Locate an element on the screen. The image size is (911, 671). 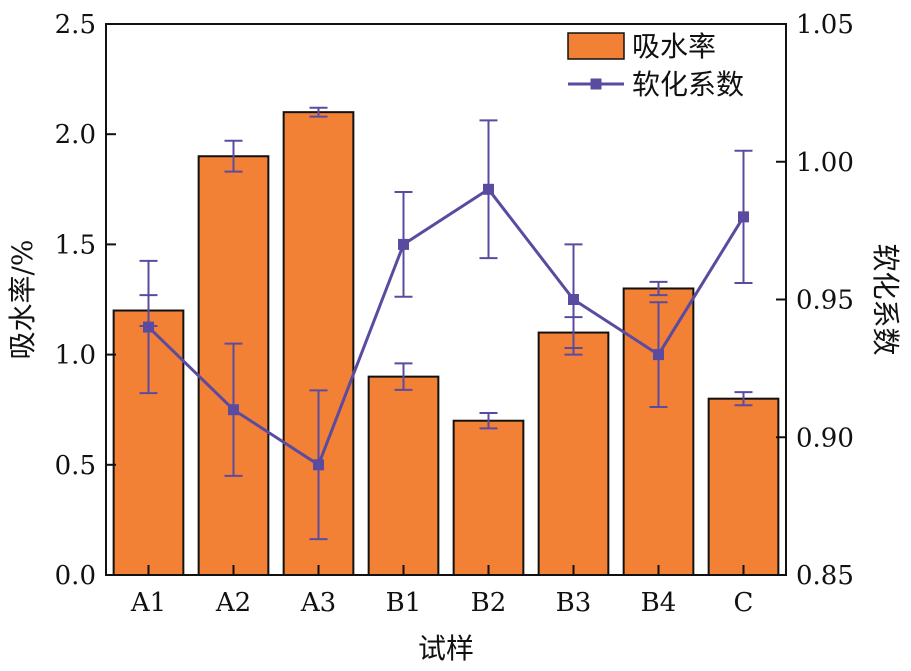
x-tick-label: B2 is located at coordinates (489, 603).